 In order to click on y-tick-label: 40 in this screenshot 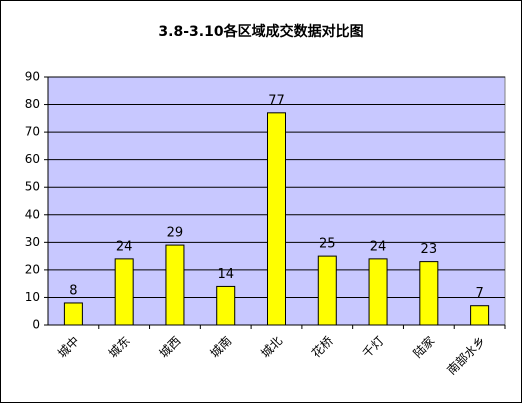, I will do `click(32, 214)`.